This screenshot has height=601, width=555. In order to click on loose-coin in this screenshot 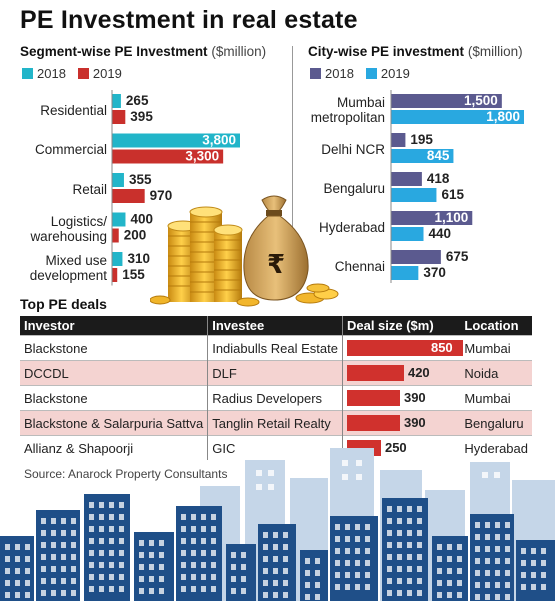, I will do `click(160, 300)`.